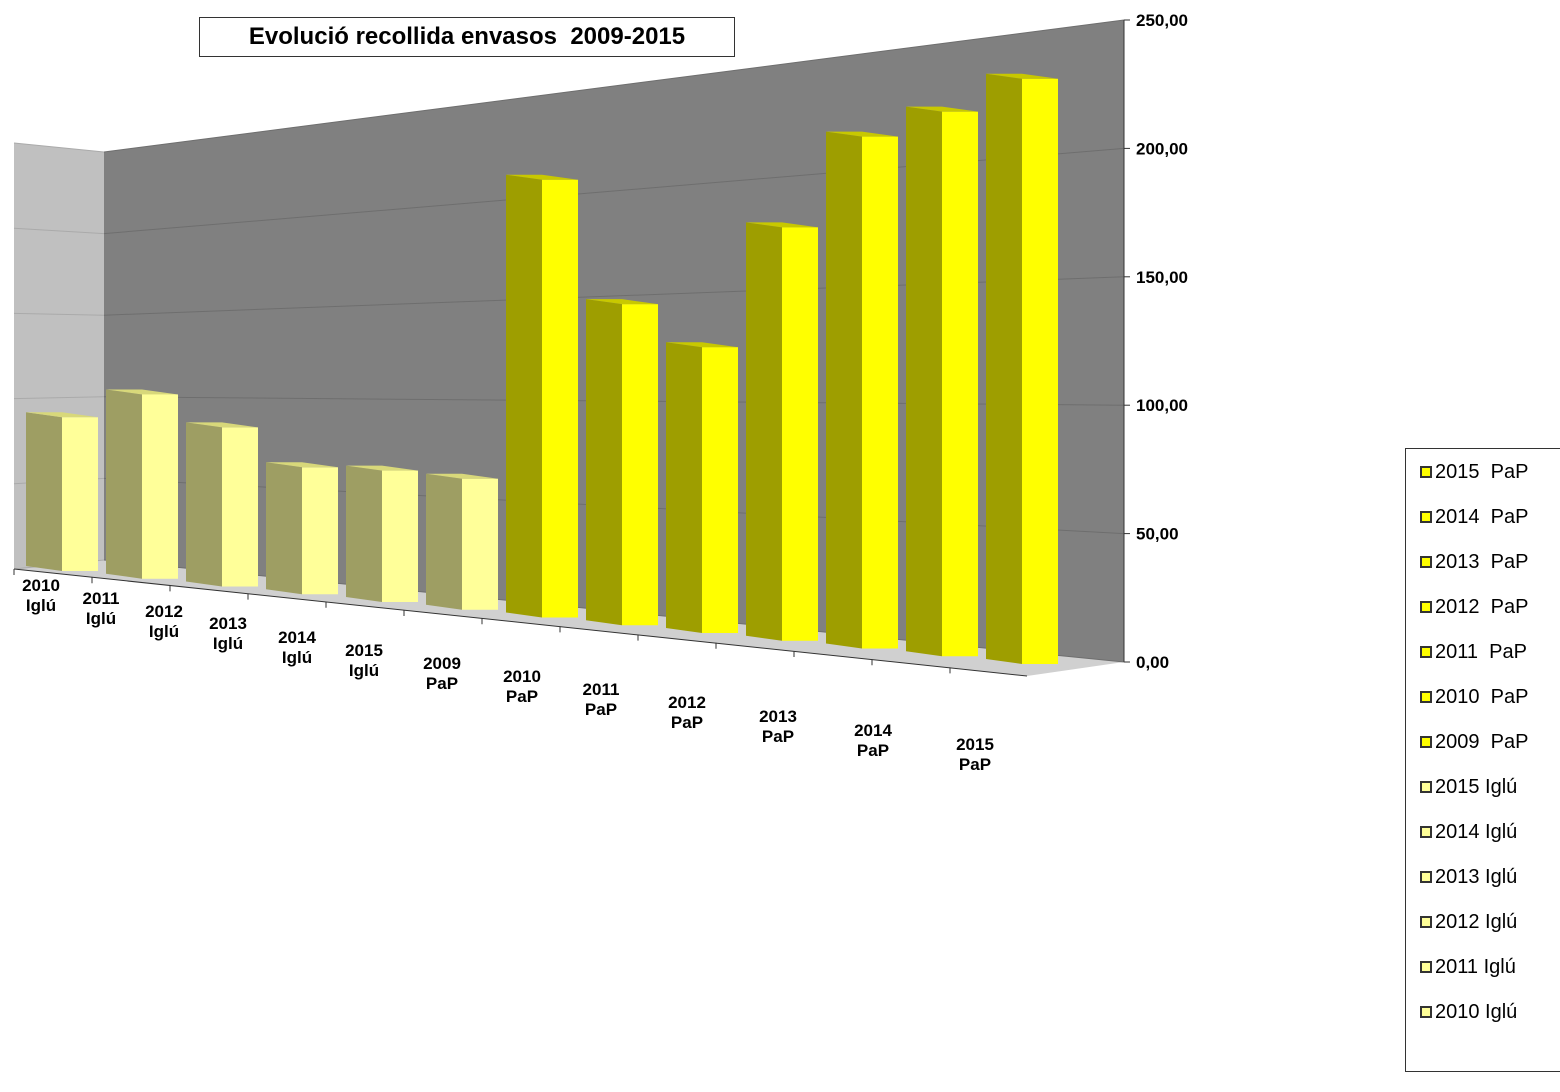 This screenshot has height=1092, width=1560. Describe the element at coordinates (442, 663) in the screenshot. I see `x-tick-label: 2009` at that location.